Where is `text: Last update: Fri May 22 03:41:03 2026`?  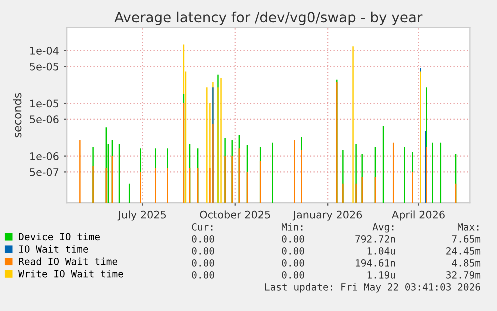 text: Last update: Fri May 22 03:41:03 2026 is located at coordinates (372, 288).